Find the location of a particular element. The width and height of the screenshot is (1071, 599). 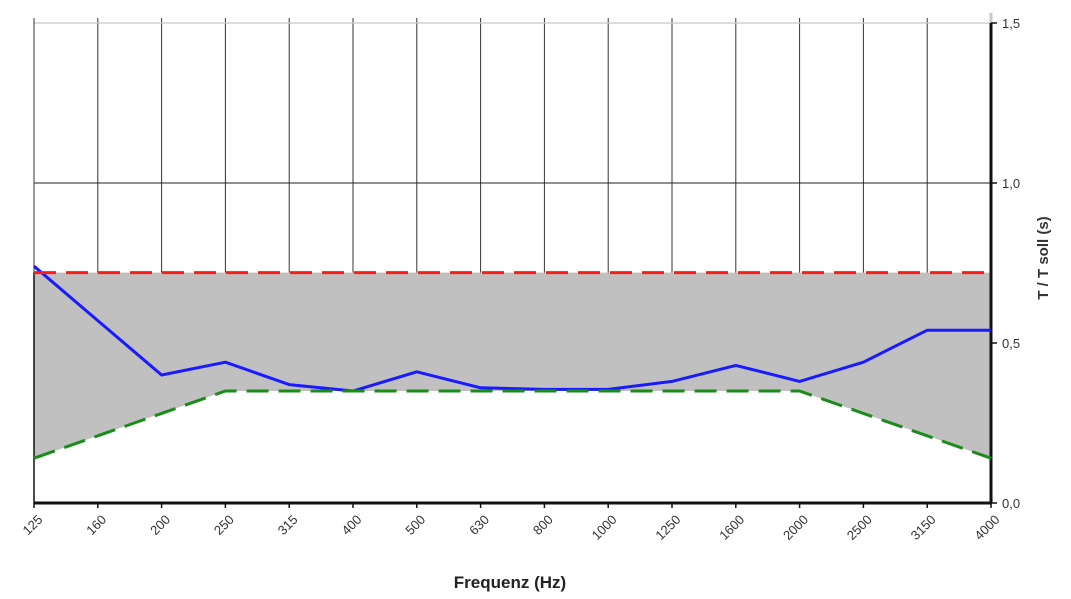

y-tick-label: 1,0 is located at coordinates (1011, 183).